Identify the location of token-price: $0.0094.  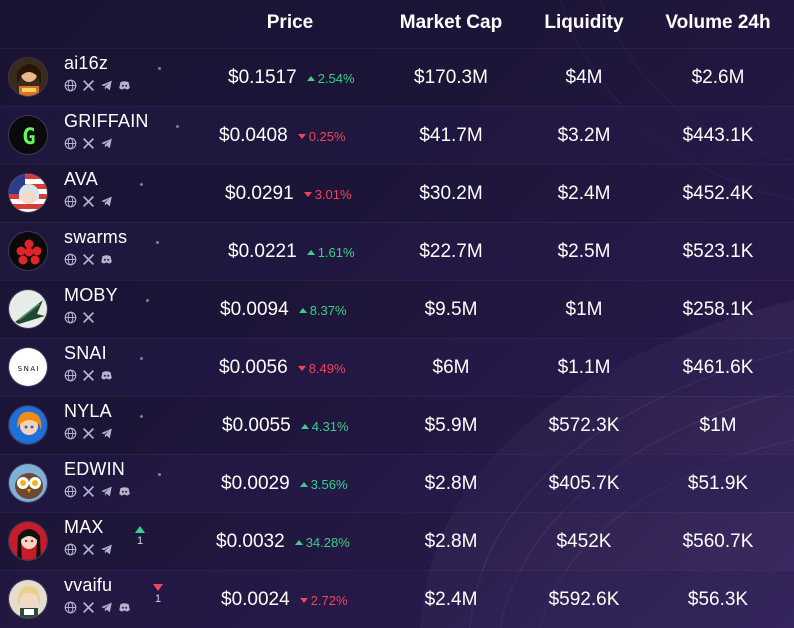
(254, 309).